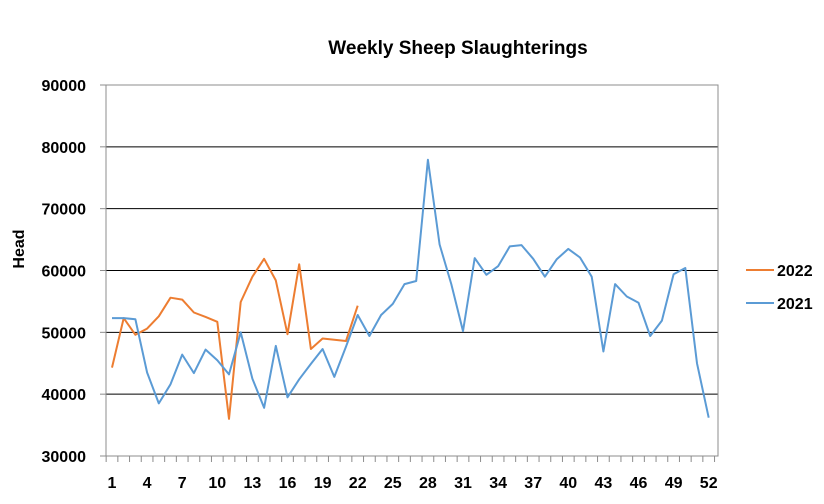 Image resolution: width=824 pixels, height=504 pixels. What do you see at coordinates (393, 483) in the screenshot?
I see `x-tick-label: 25` at bounding box center [393, 483].